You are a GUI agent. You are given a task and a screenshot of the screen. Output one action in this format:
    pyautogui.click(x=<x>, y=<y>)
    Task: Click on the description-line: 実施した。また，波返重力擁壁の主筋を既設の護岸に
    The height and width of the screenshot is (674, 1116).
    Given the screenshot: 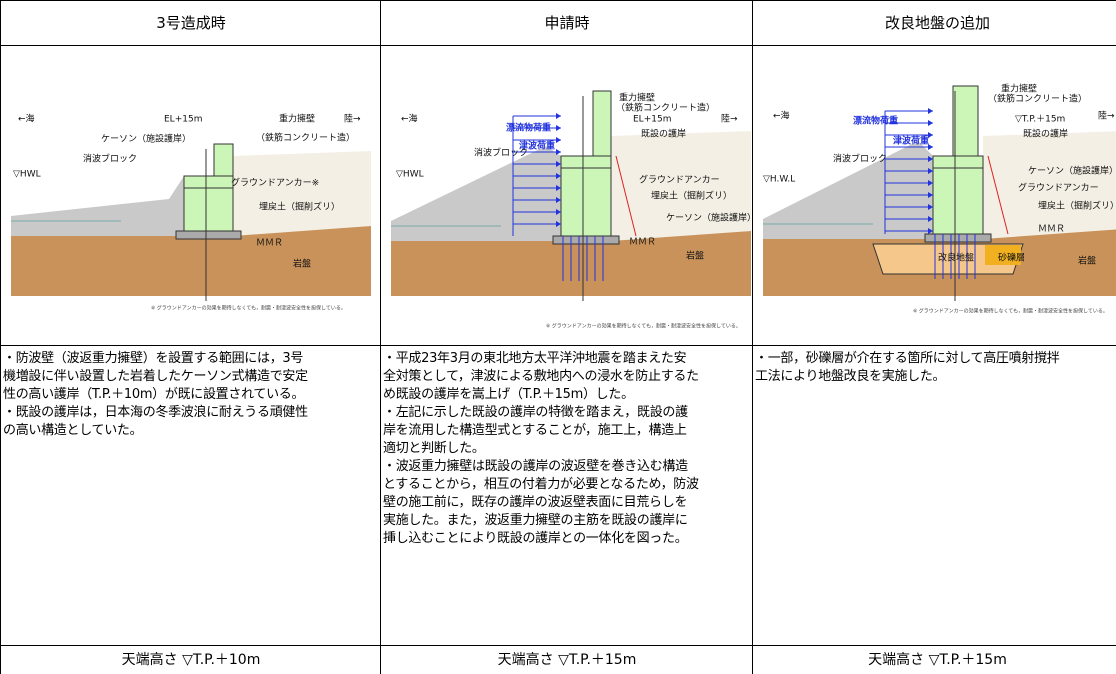 What is the action you would take?
    pyautogui.click(x=535, y=520)
    